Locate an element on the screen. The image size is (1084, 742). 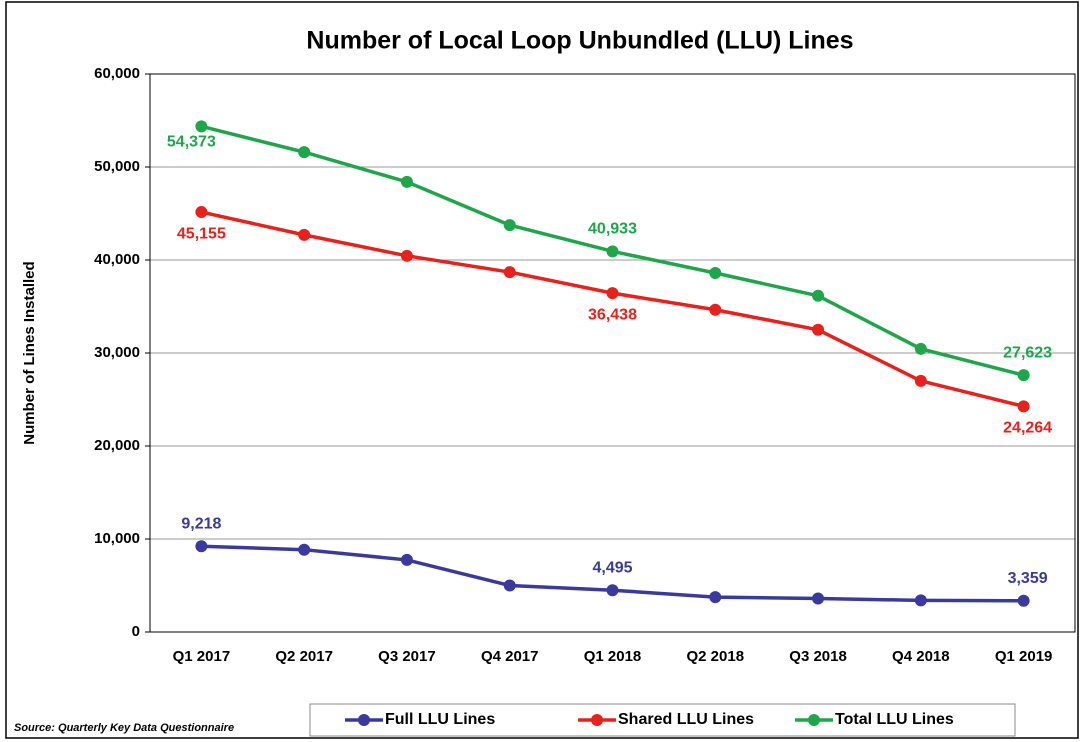
source-note: Source: Quarterly Key Data Questionnaire is located at coordinates (124, 728).